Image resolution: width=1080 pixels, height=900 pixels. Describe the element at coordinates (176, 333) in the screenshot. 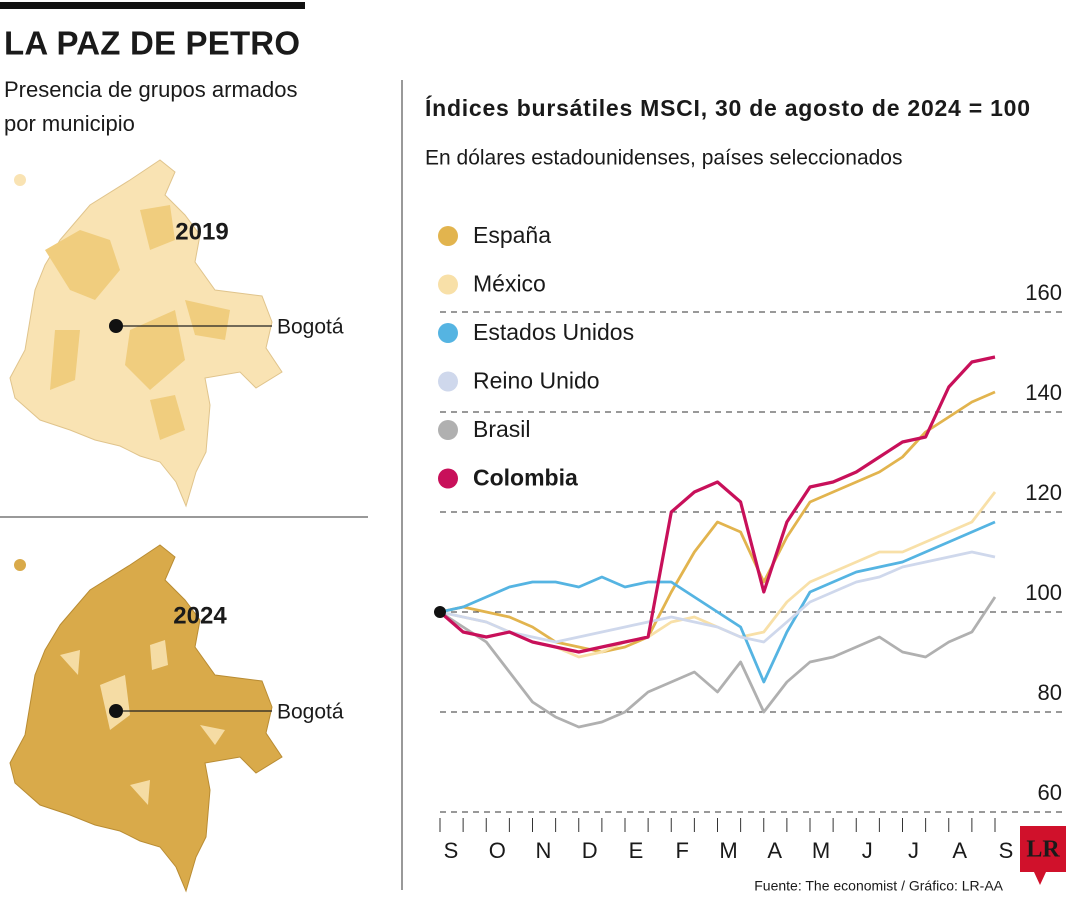

I see `map-2019: 2019 Bogotá` at that location.